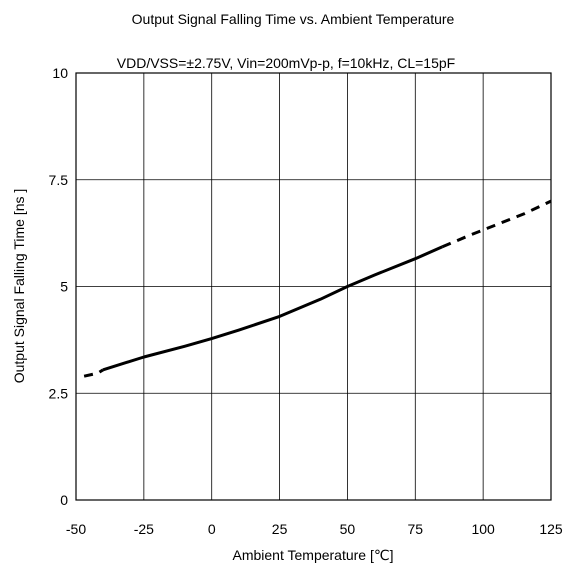  I want to click on x-axis-label: Ambient Temperature [℃], so click(313, 555).